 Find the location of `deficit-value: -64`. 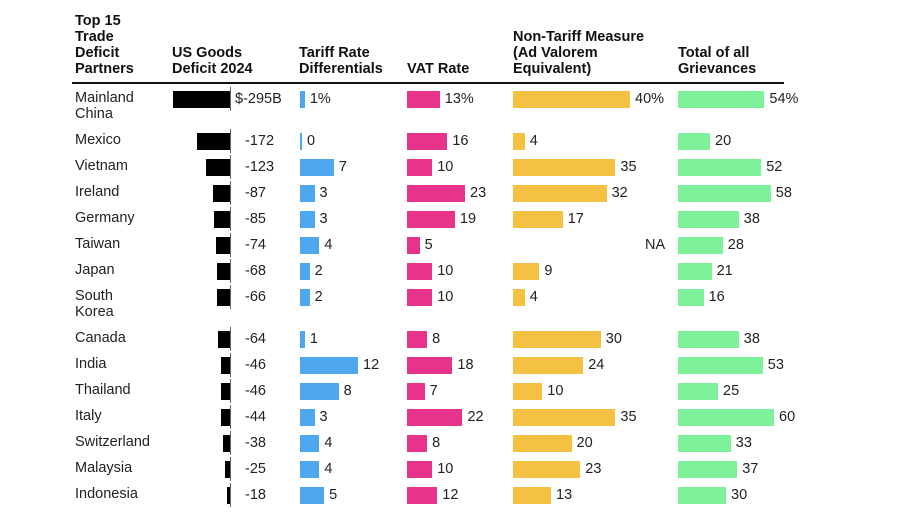

deficit-value: -64 is located at coordinates (255, 339).